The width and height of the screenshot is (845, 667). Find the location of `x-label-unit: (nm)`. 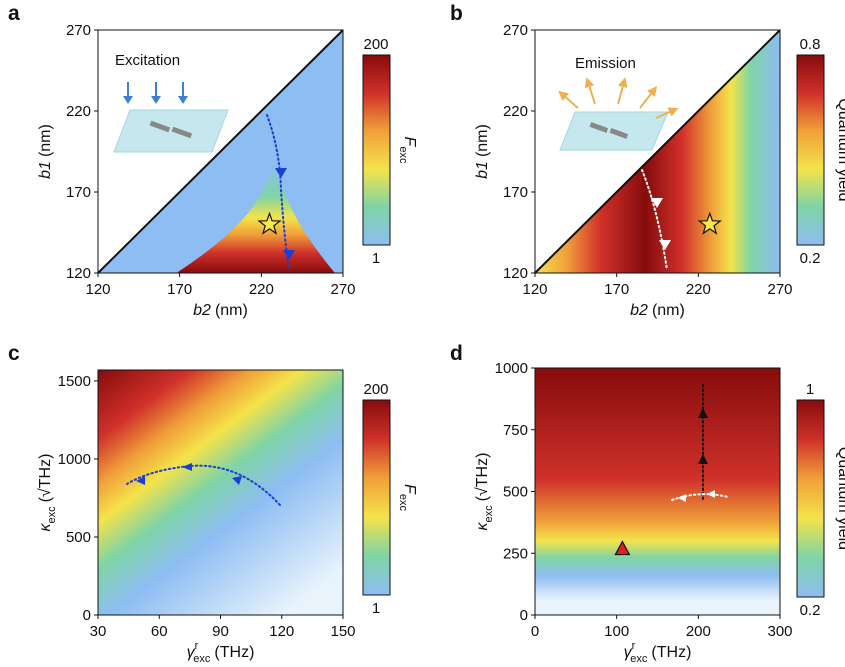

x-label-unit: (nm) is located at coordinates (668, 310).